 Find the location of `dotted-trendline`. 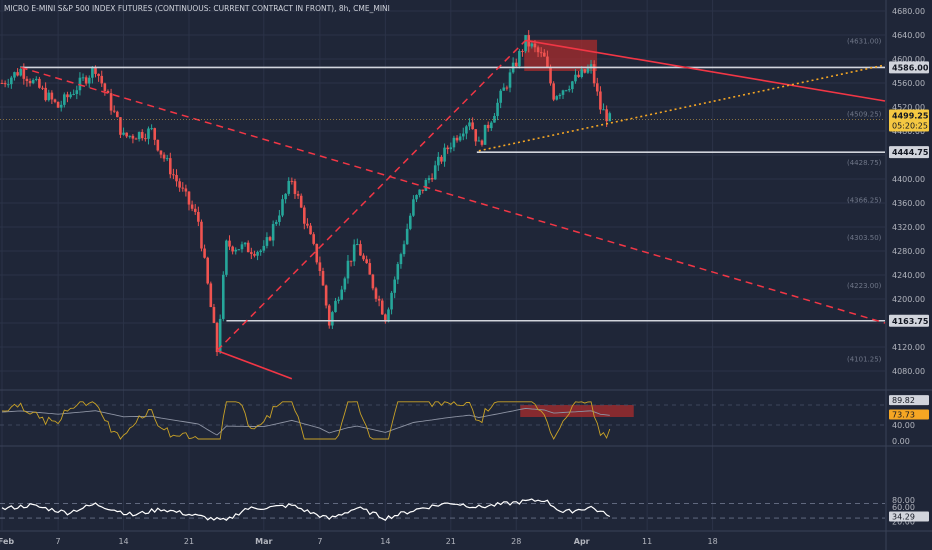

dotted-trendline is located at coordinates (682, 108).